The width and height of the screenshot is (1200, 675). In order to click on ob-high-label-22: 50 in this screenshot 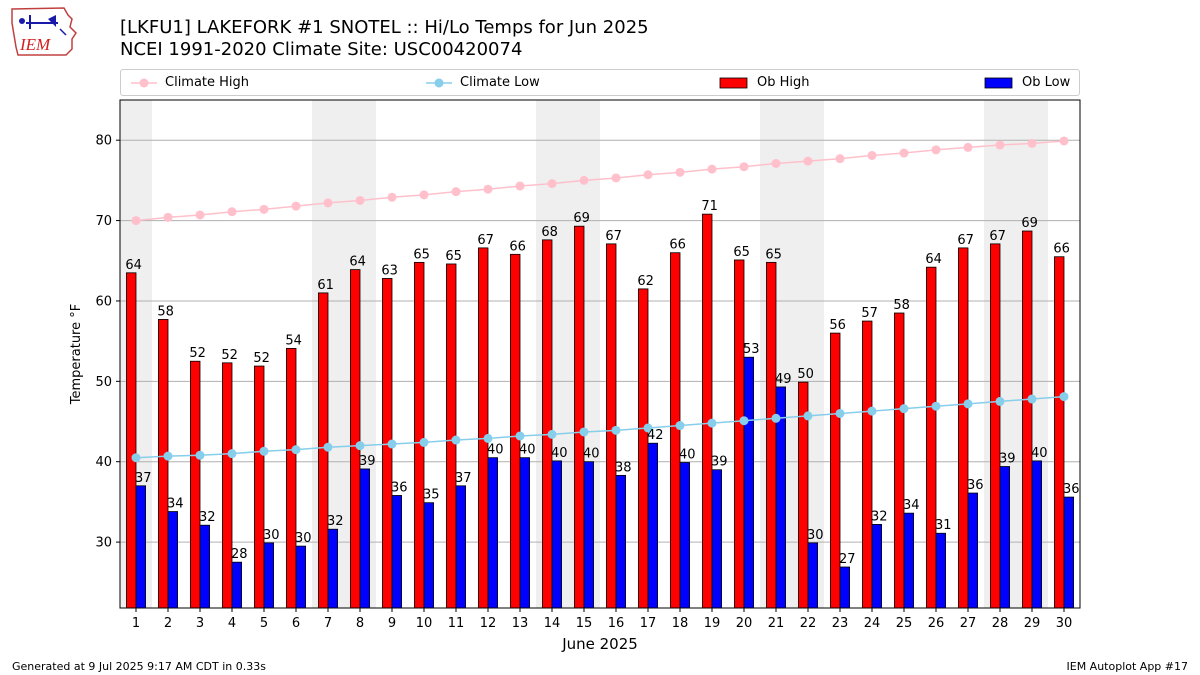, I will do `click(805, 374)`.